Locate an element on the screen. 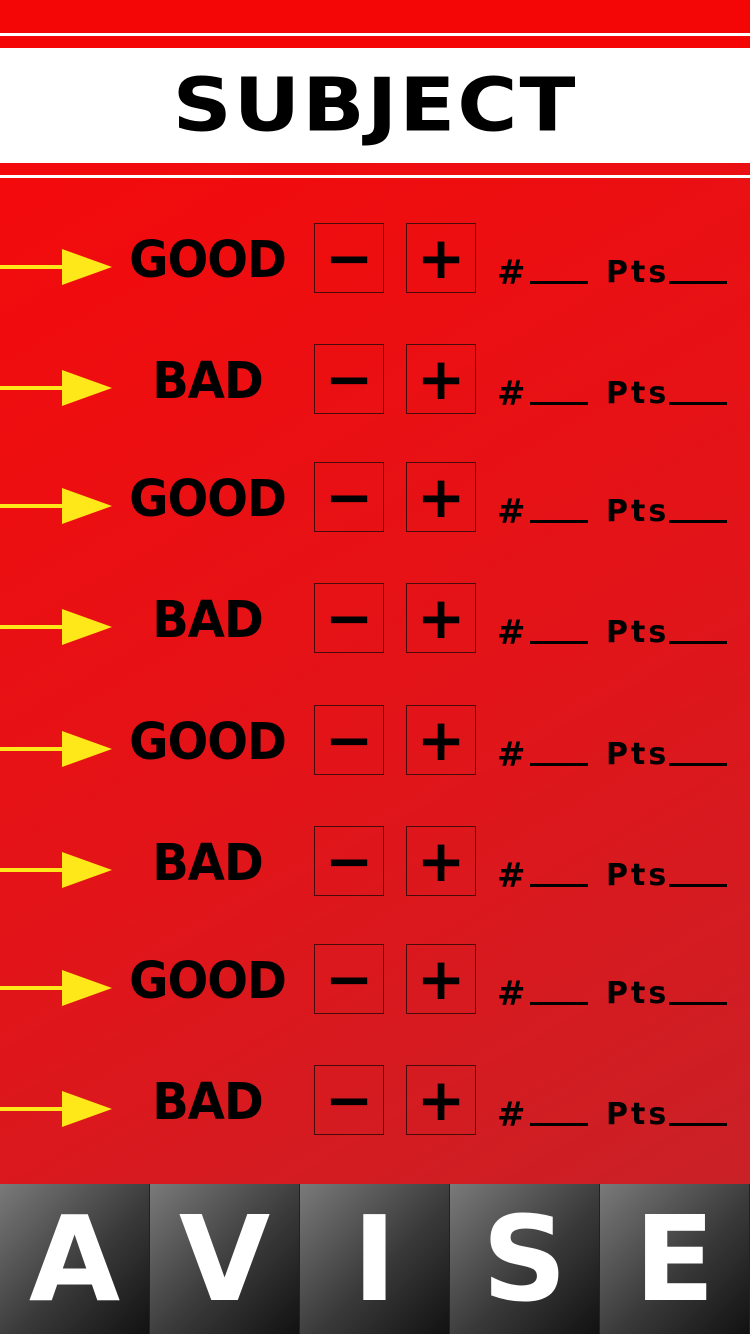 Image resolution: width=750 pixels, height=1334 pixels. brand-tile: A is located at coordinates (75, 1259).